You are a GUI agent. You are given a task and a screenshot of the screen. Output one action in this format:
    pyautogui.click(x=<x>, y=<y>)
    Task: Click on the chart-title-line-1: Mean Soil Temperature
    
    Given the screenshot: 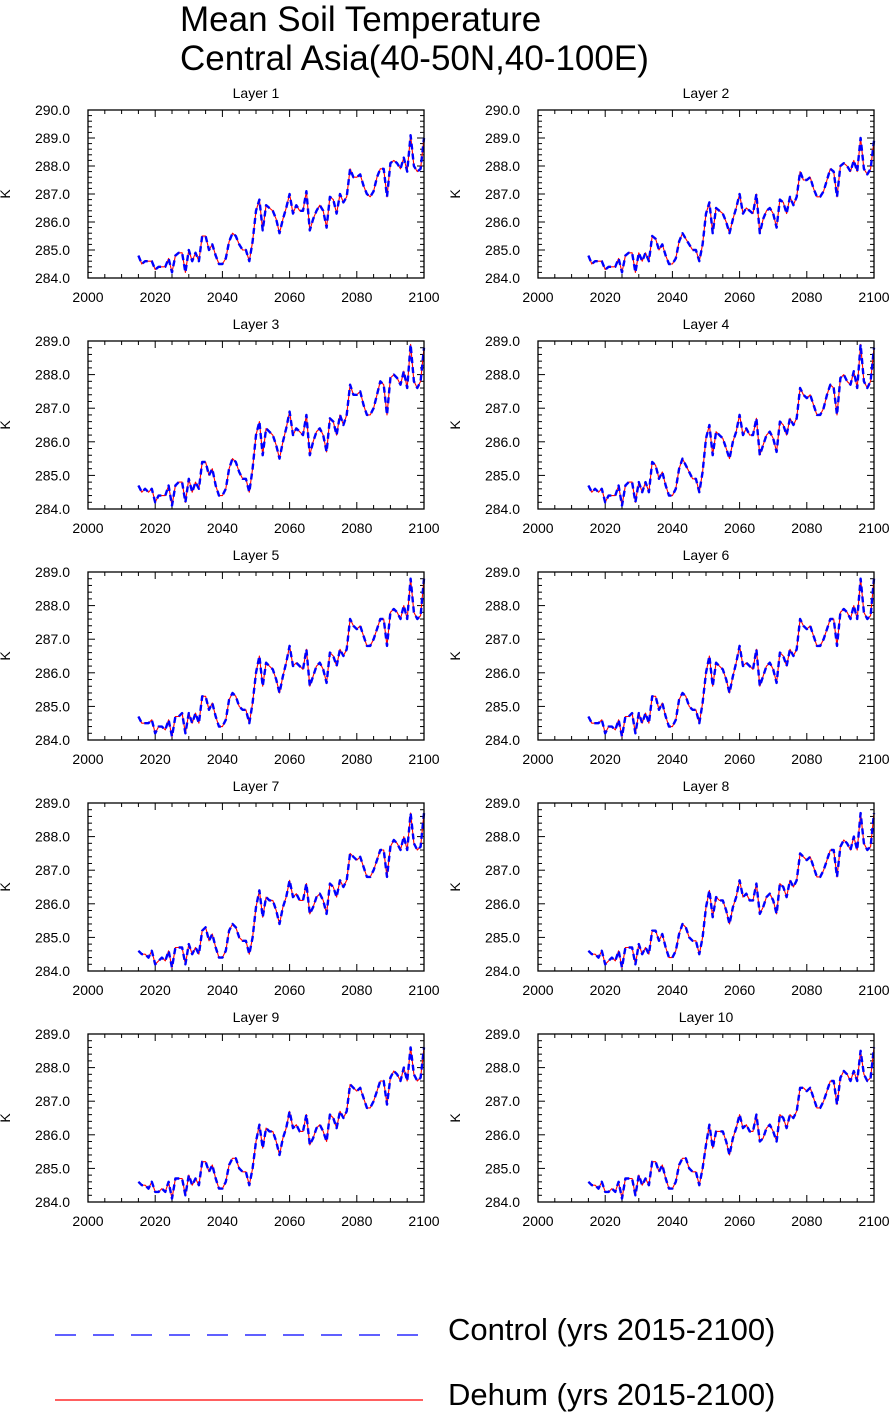 What is the action you would take?
    pyautogui.click(x=361, y=19)
    